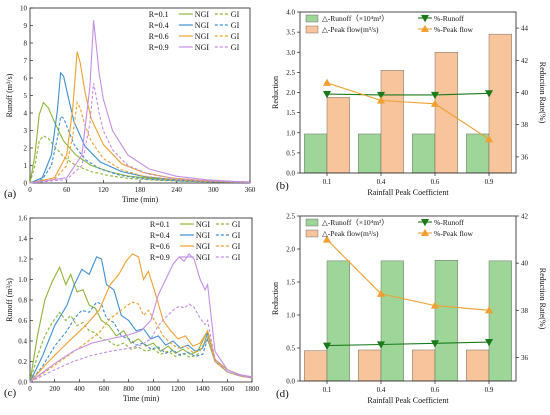 This screenshot has width=550, height=415. I want to click on y-tick-label: 0, so click(26, 184).